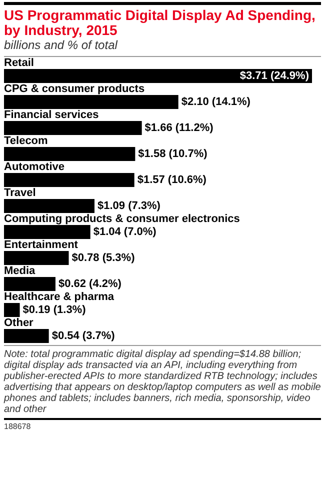  Describe the element at coordinates (173, 154) in the screenshot. I see `data-label: $1.58 (10.7%)` at that location.